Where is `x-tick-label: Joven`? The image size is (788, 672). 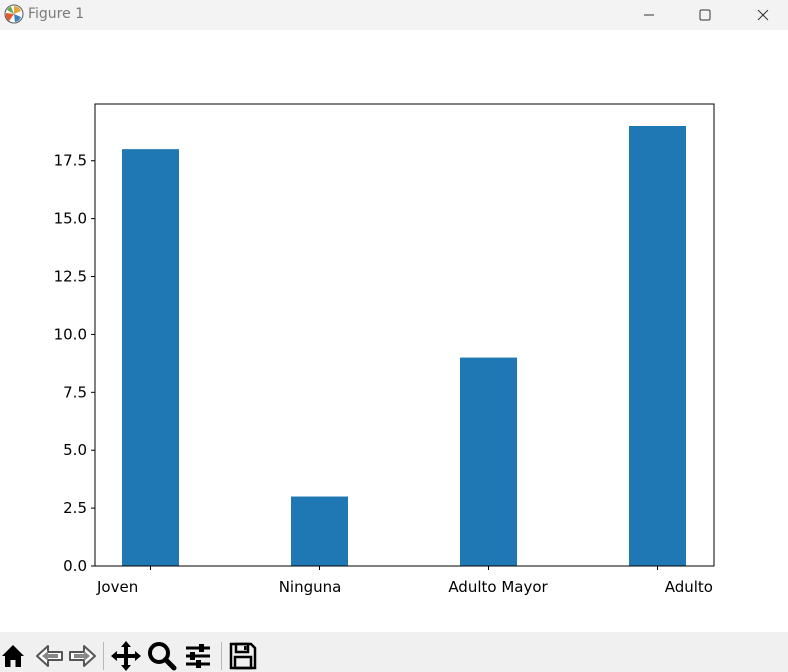 x-tick-label: Joven is located at coordinates (117, 587).